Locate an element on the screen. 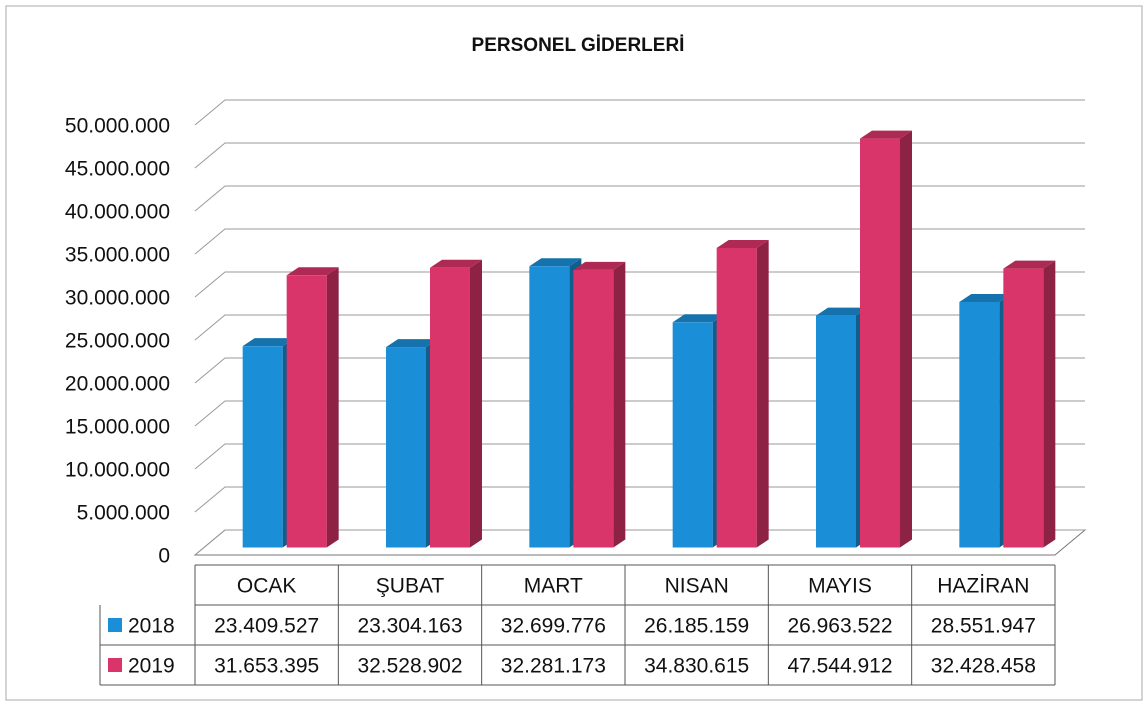 The width and height of the screenshot is (1148, 706). table-value: 32.281.173 is located at coordinates (553, 666).